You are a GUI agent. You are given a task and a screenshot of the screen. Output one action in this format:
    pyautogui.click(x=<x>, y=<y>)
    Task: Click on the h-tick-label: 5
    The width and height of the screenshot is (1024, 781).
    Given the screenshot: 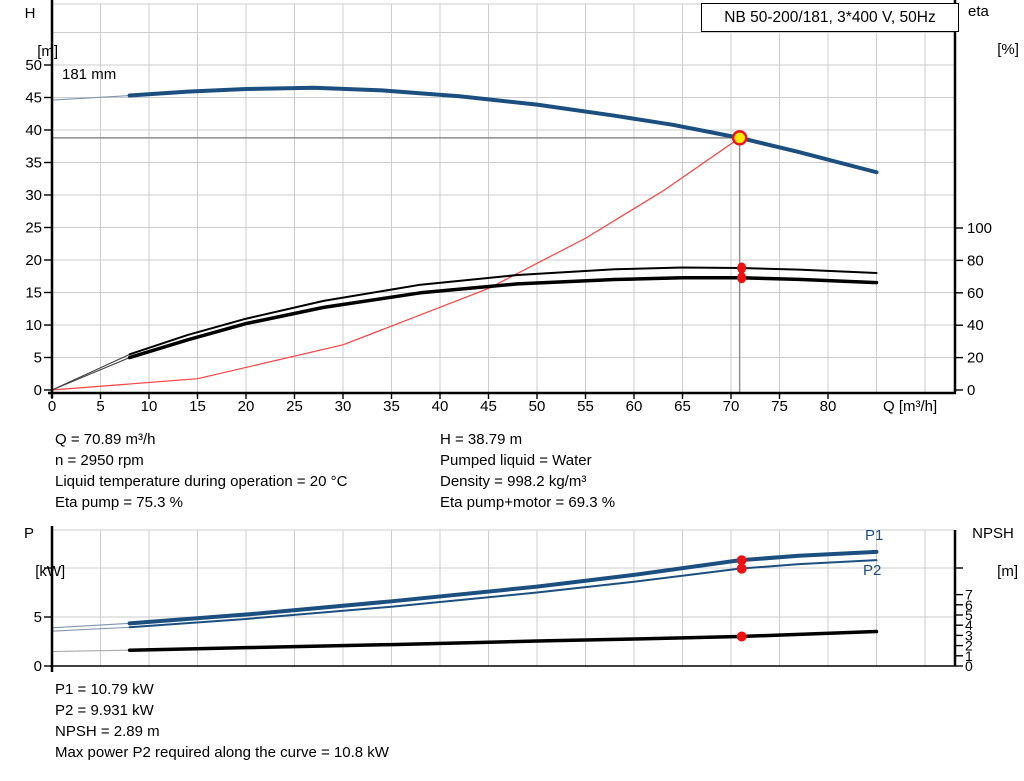 What is the action you would take?
    pyautogui.click(x=38, y=358)
    